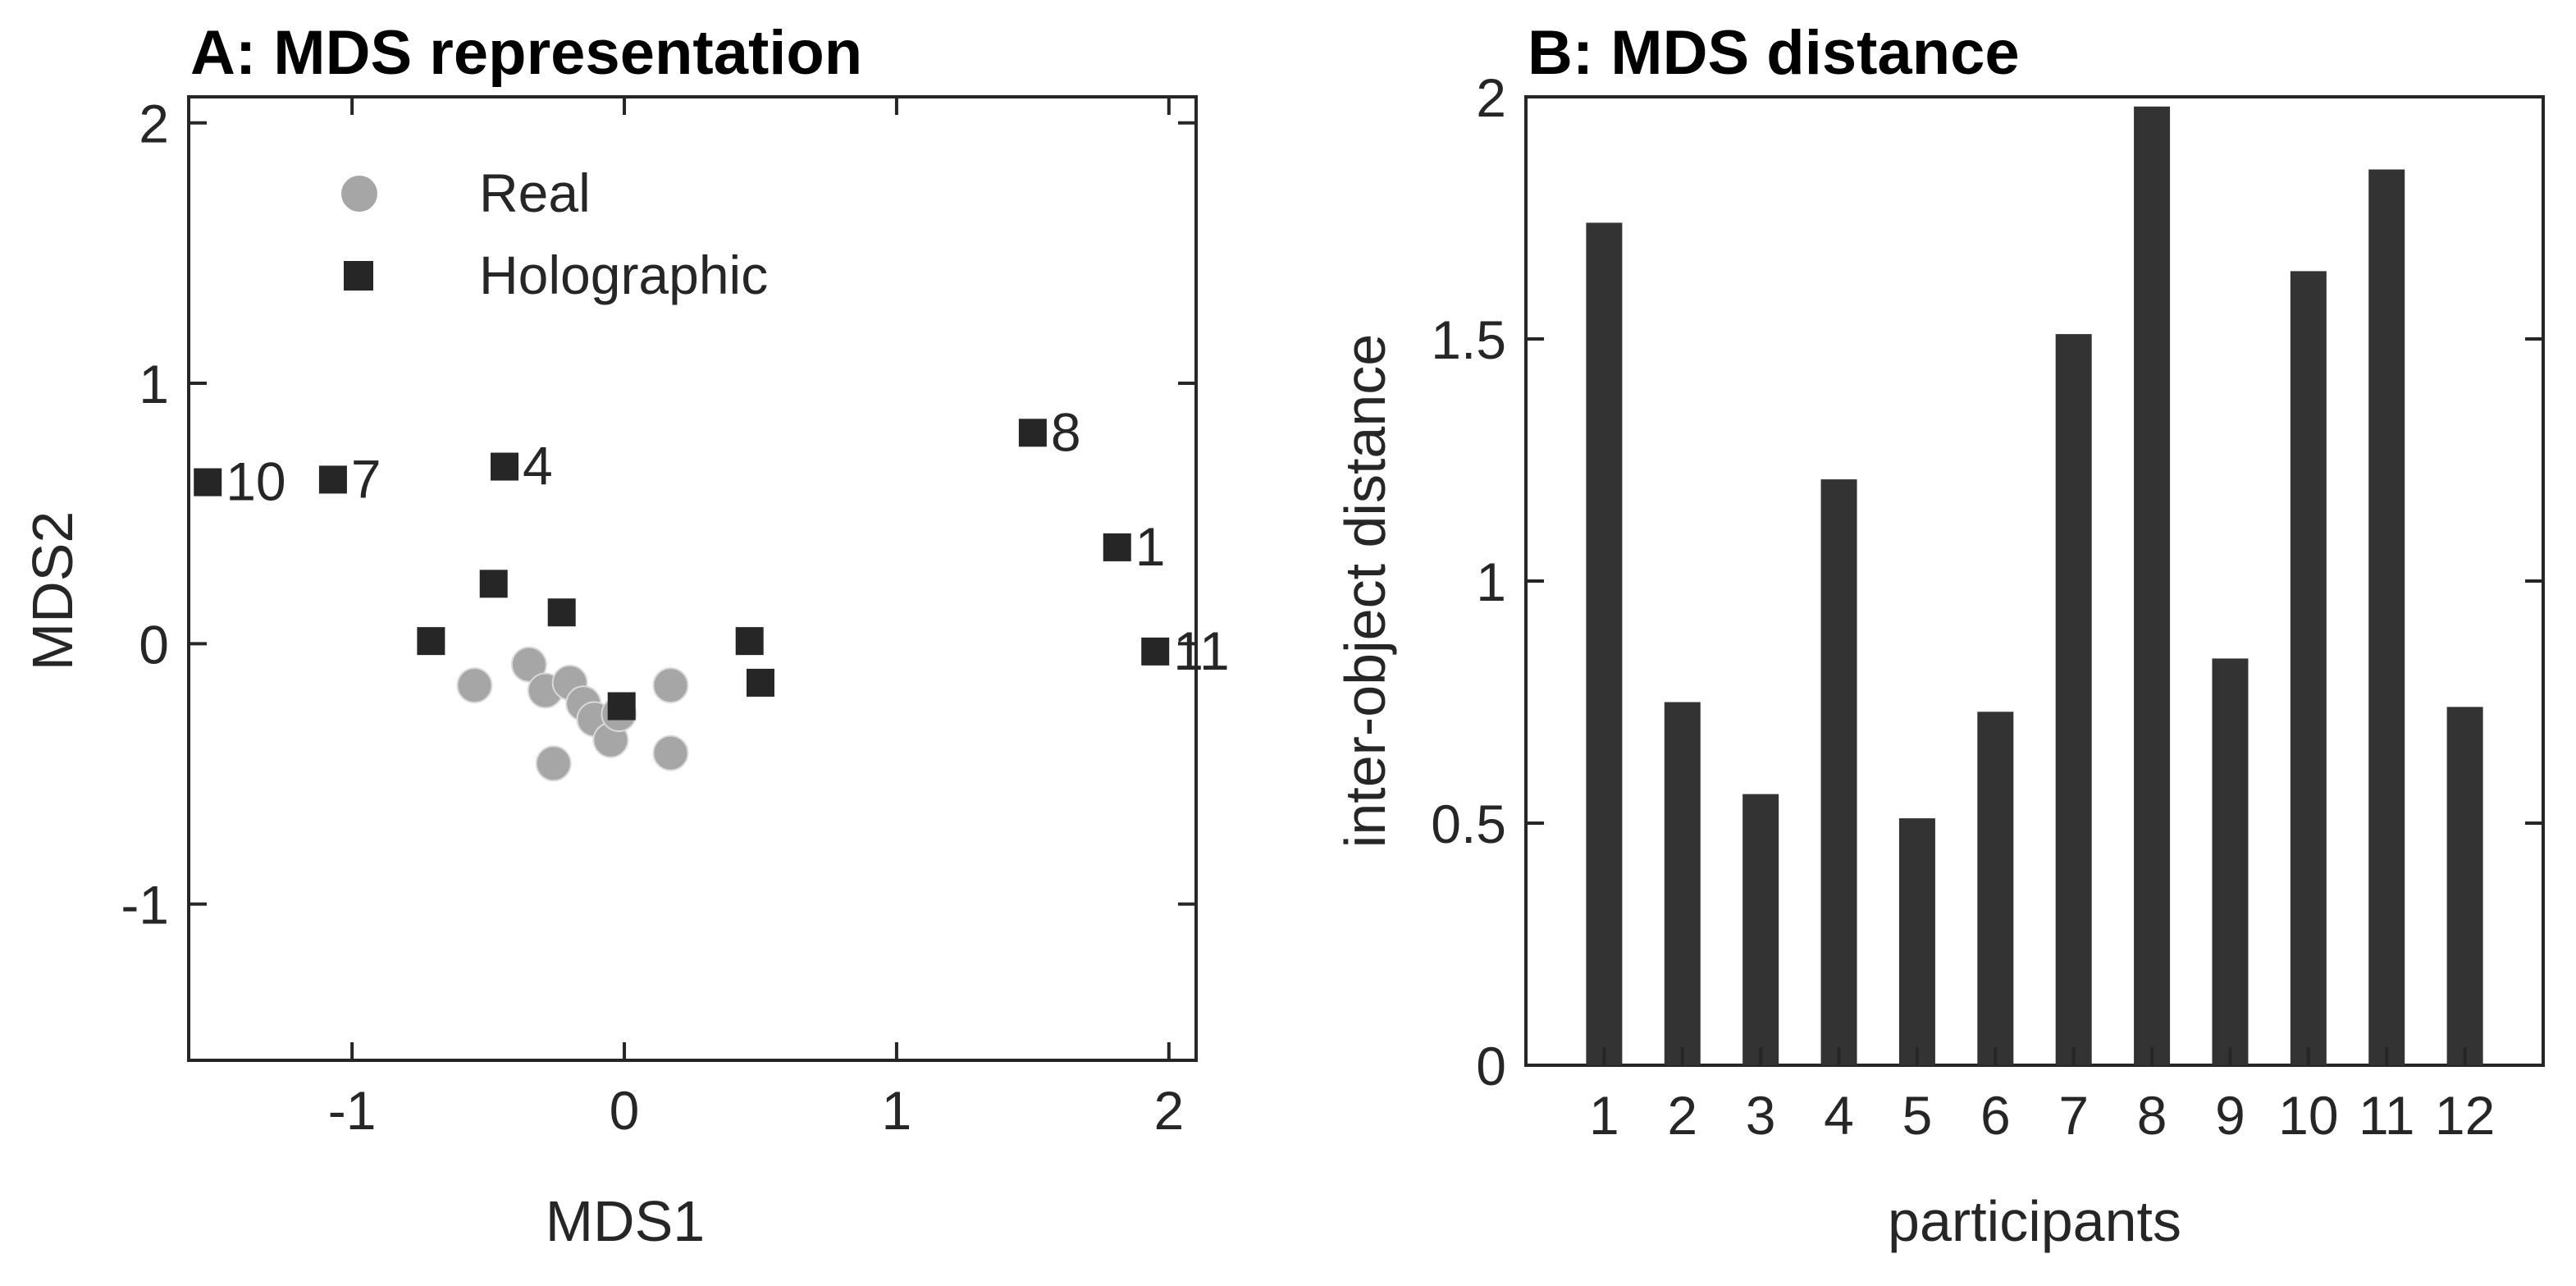  What do you see at coordinates (2073, 1115) in the screenshot?
I see `x-tick-label: 7` at bounding box center [2073, 1115].